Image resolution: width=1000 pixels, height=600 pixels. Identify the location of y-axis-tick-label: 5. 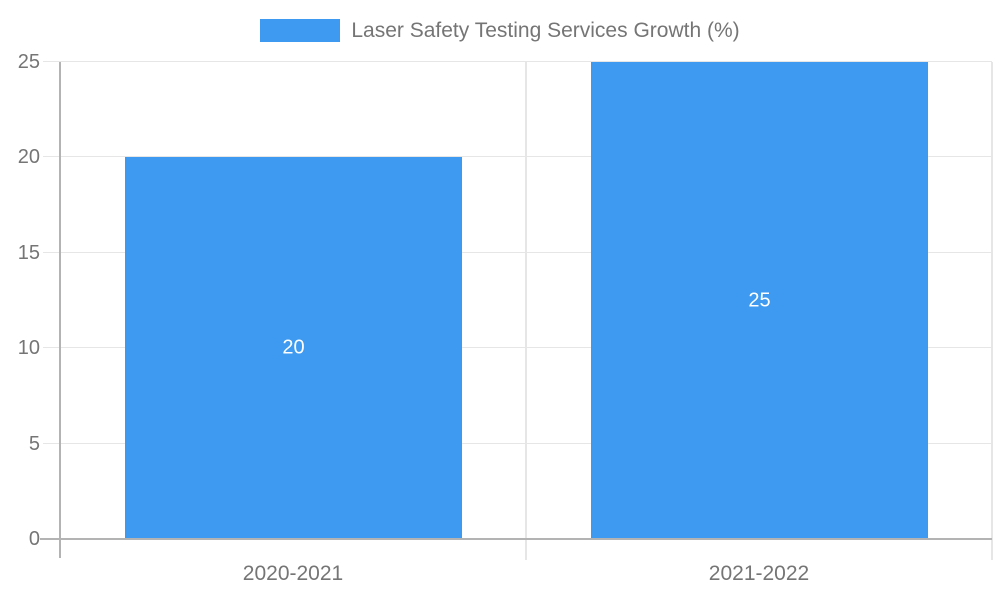
(34, 444).